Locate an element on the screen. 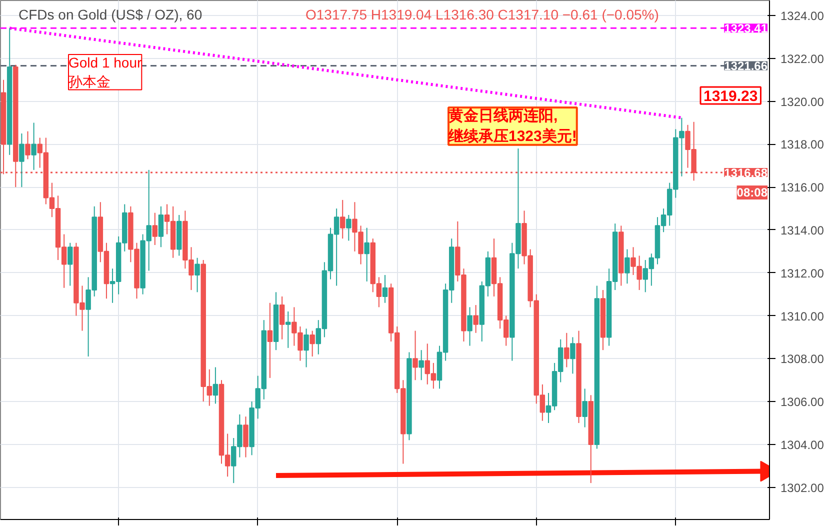 This screenshot has height=531, width=836. annotation: O1317.75 H1319.04 L1316.30 C1317.10 −0.61 (−0.05%) is located at coordinates (482, 14).